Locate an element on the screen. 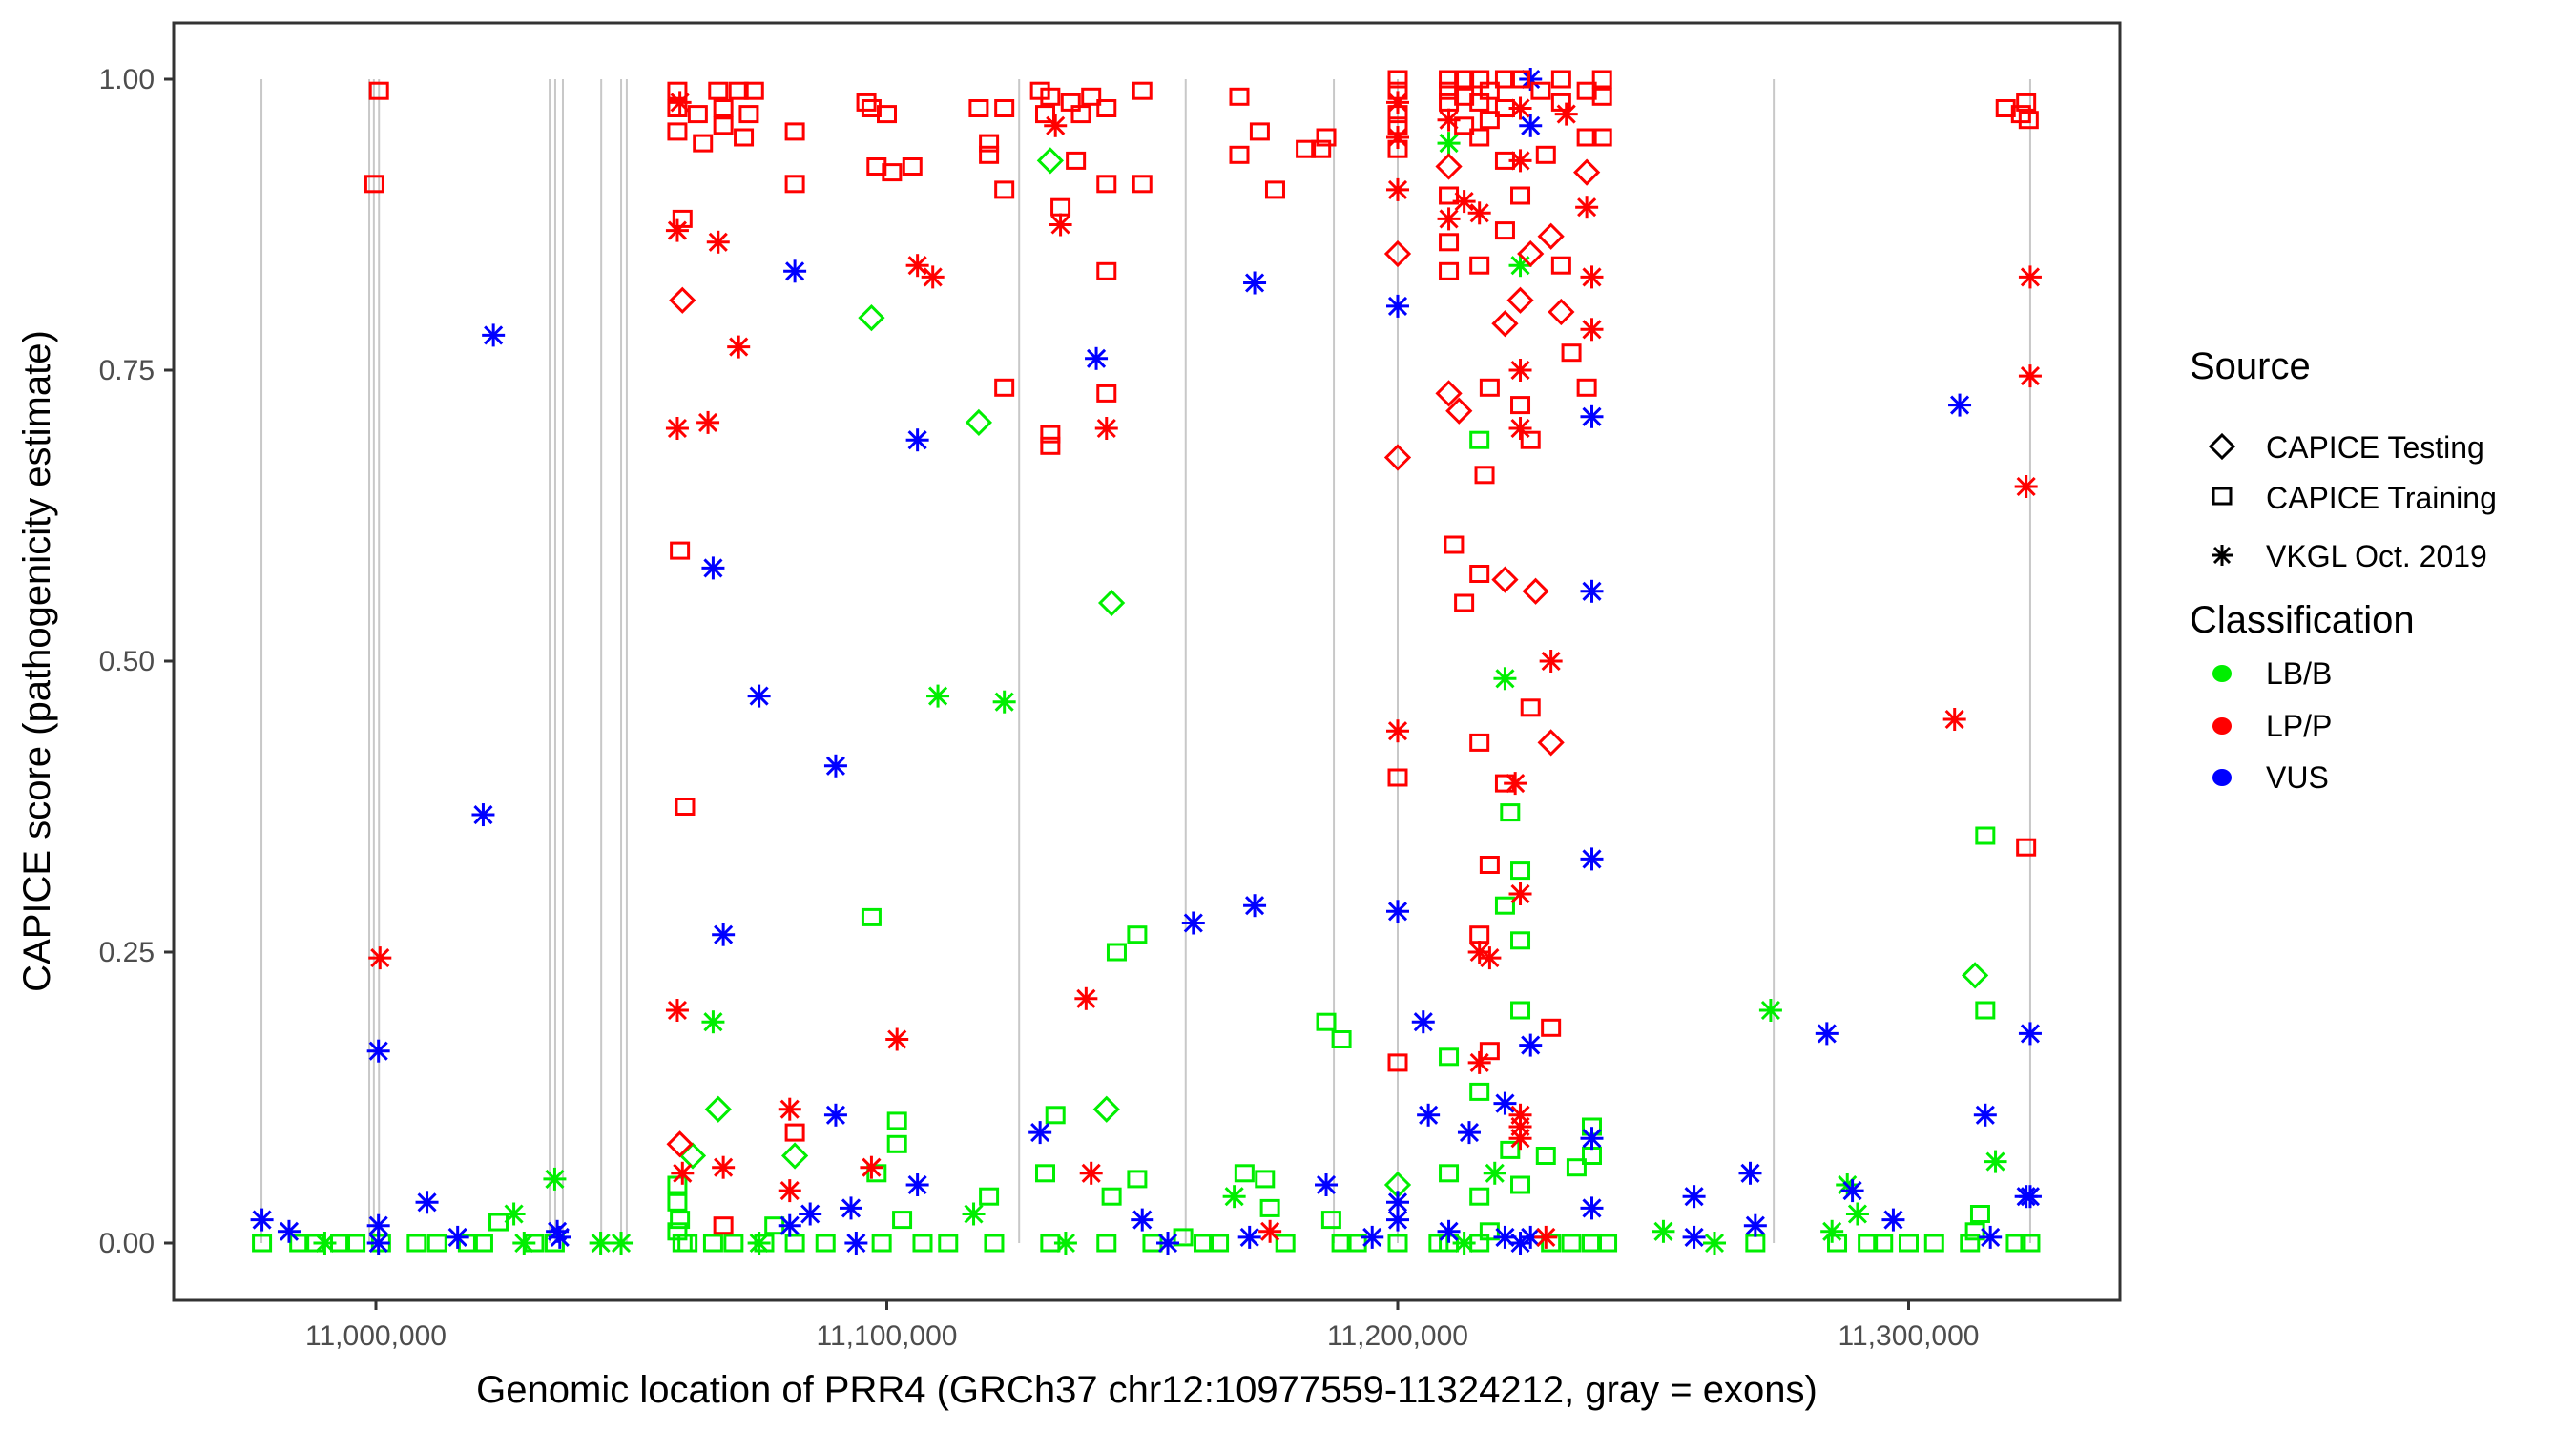 This screenshot has width=2576, height=1431. legend-item-lpp: LP/P is located at coordinates (2272, 726).